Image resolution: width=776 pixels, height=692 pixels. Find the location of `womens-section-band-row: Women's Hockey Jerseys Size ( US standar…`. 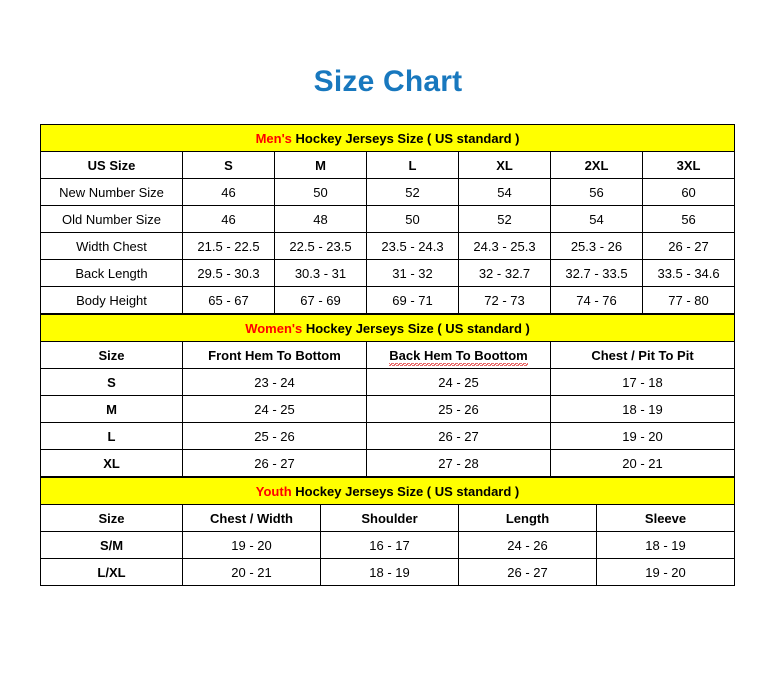

womens-section-band-row: Women's Hockey Jerseys Size ( US standar… is located at coordinates (387, 328).